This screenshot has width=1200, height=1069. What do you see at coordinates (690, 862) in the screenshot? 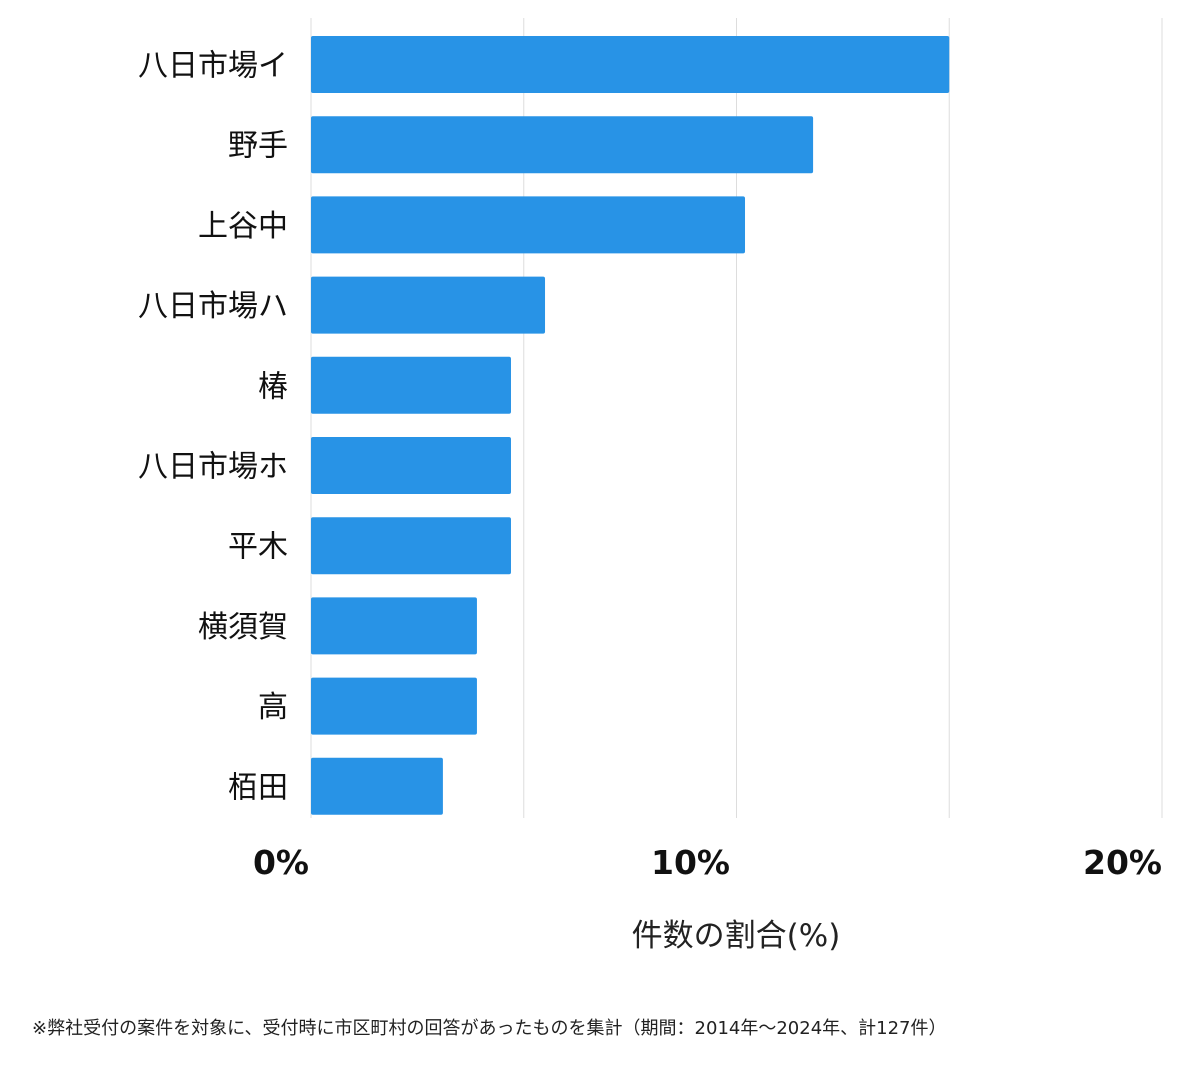
I see `x-tick-label: 10%` at bounding box center [690, 862].